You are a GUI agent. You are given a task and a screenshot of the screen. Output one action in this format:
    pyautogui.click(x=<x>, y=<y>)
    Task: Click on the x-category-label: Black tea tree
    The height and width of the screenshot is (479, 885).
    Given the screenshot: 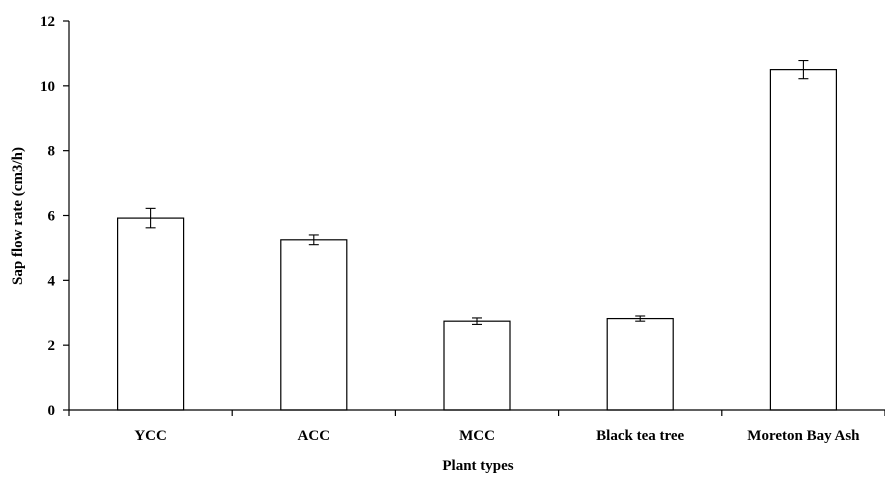 What is the action you would take?
    pyautogui.click(x=640, y=436)
    